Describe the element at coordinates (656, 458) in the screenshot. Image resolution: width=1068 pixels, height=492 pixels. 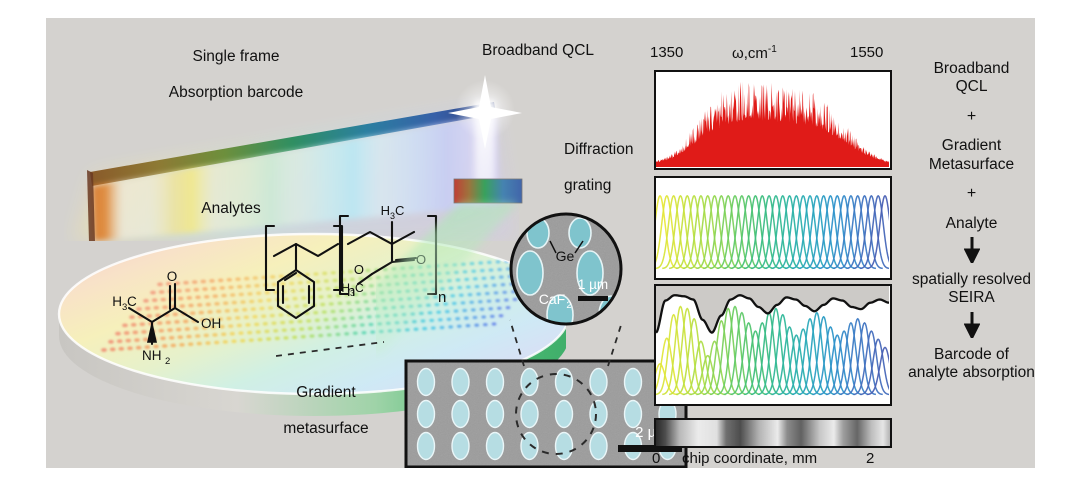
I see `axis-bottom-left-tick: 0` at that location.